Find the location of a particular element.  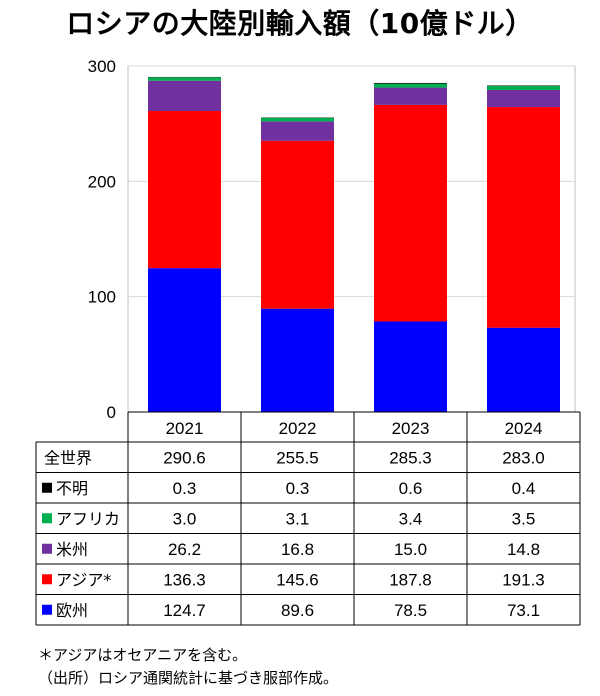

data-label-欧州-2022: 89.6 is located at coordinates (297, 610).